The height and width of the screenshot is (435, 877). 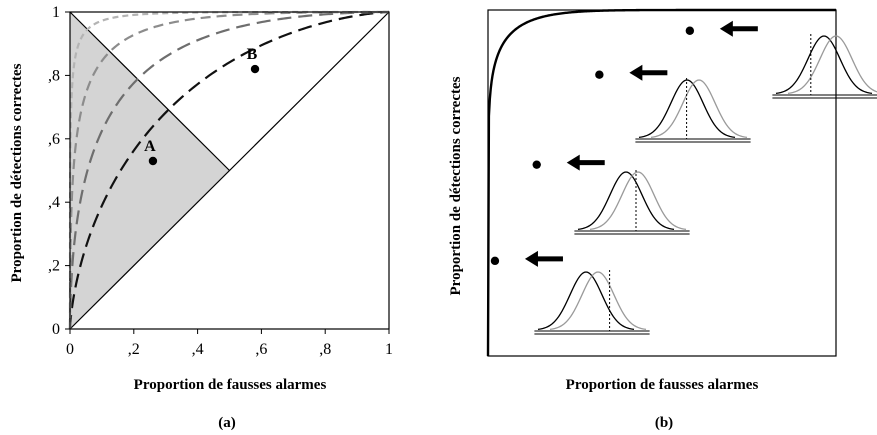 What do you see at coordinates (202, 106) in the screenshot?
I see `labelled-points: AB` at bounding box center [202, 106].